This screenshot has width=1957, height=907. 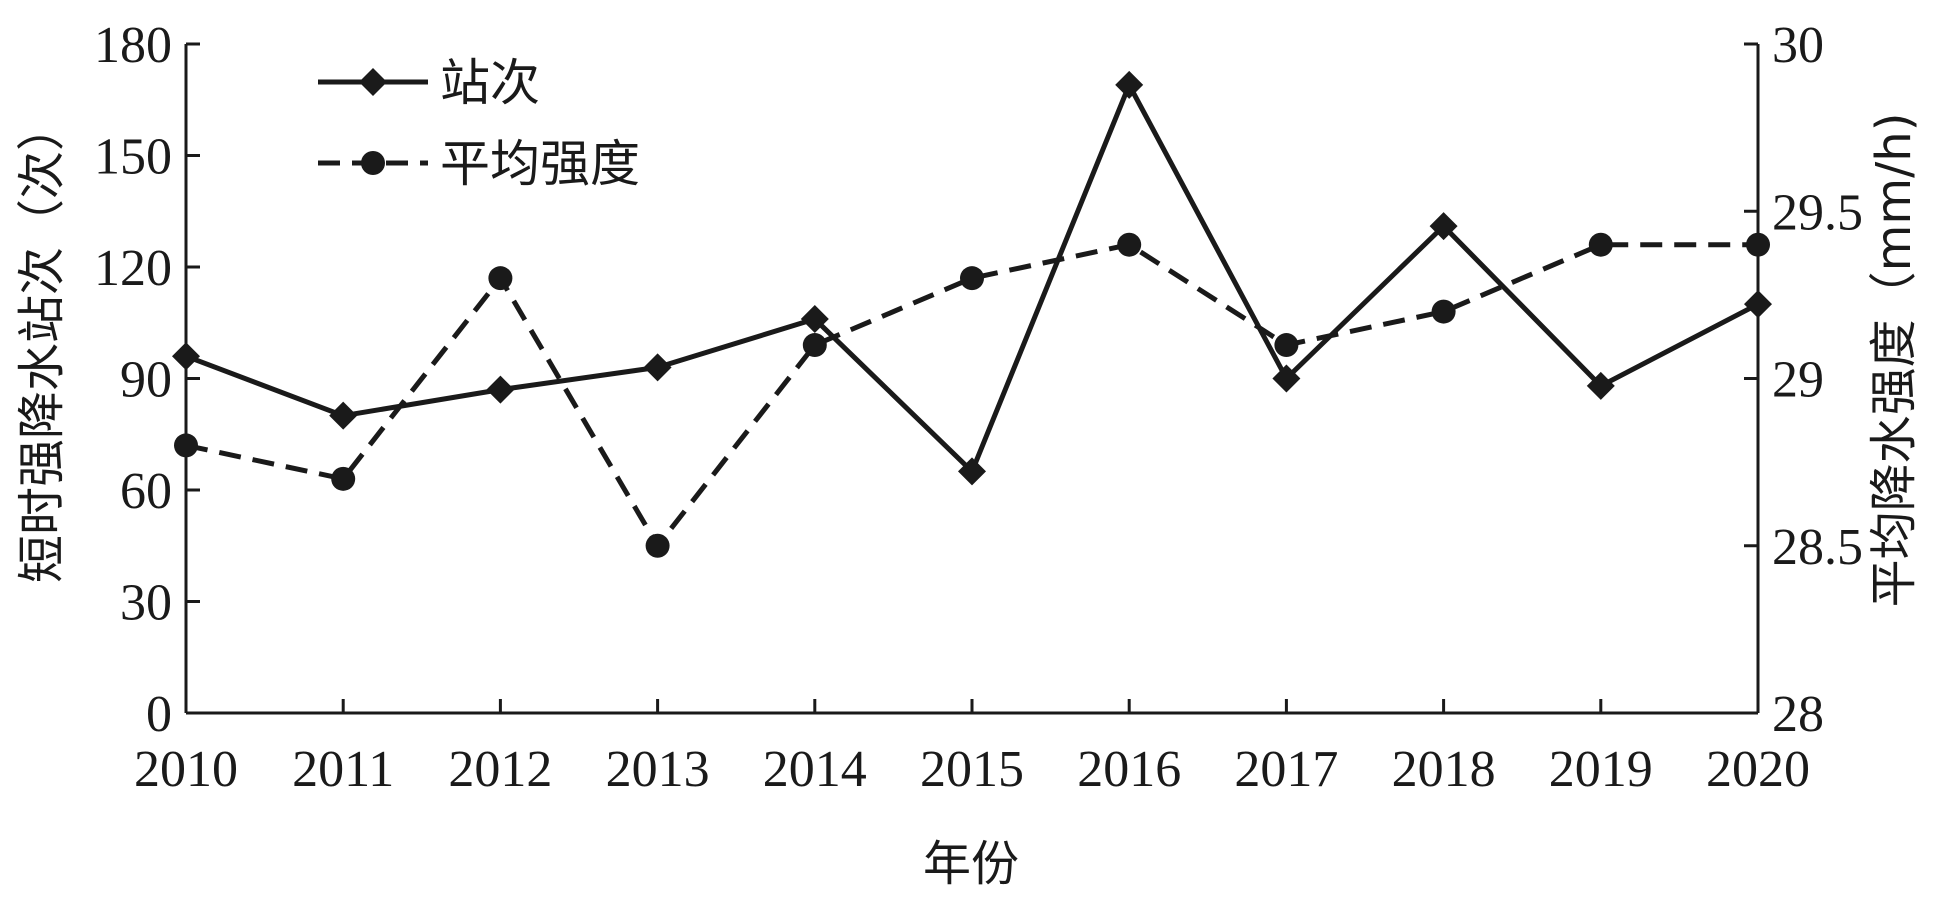 I want to click on legend-diamond-marker, so click(x=373, y=82).